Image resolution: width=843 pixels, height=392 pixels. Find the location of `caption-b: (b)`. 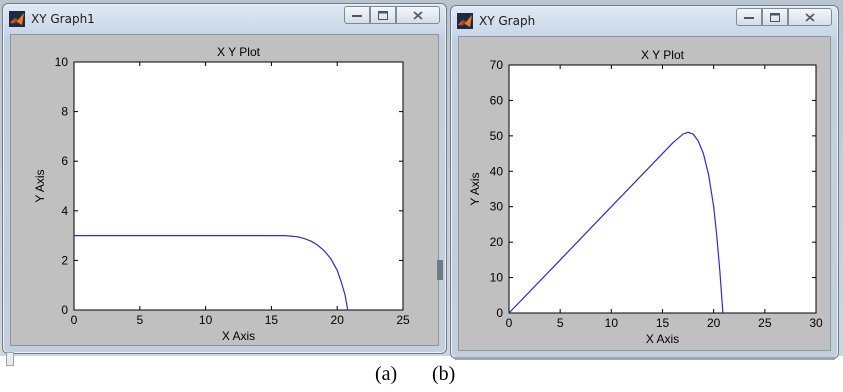

caption-b: (b) is located at coordinates (444, 374).